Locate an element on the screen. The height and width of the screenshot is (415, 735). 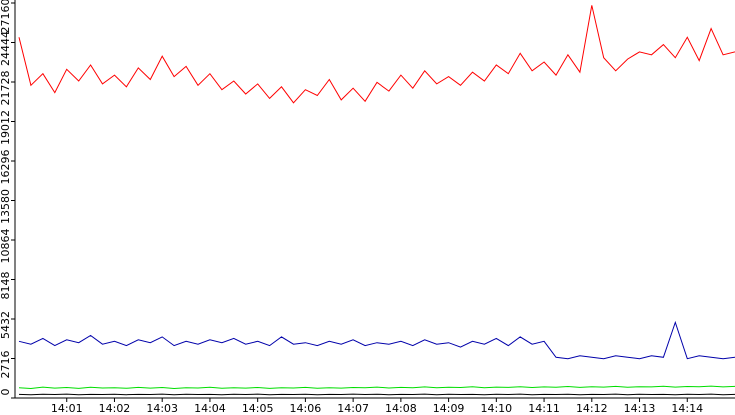
x-tick-label: 14:01 is located at coordinates (67, 408).